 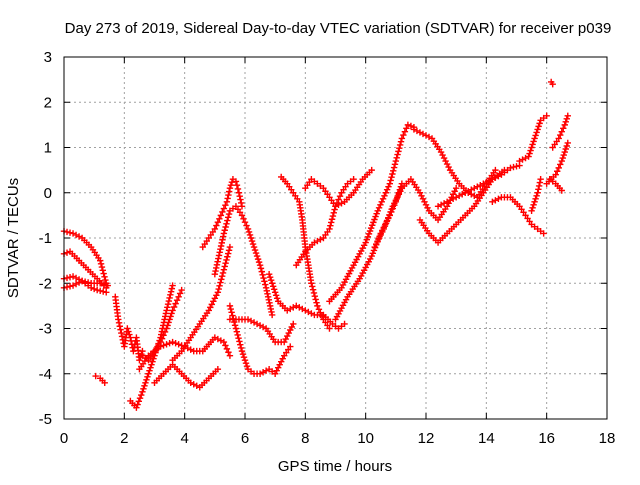 I want to click on y-tick-label: 0, so click(x=48, y=193).